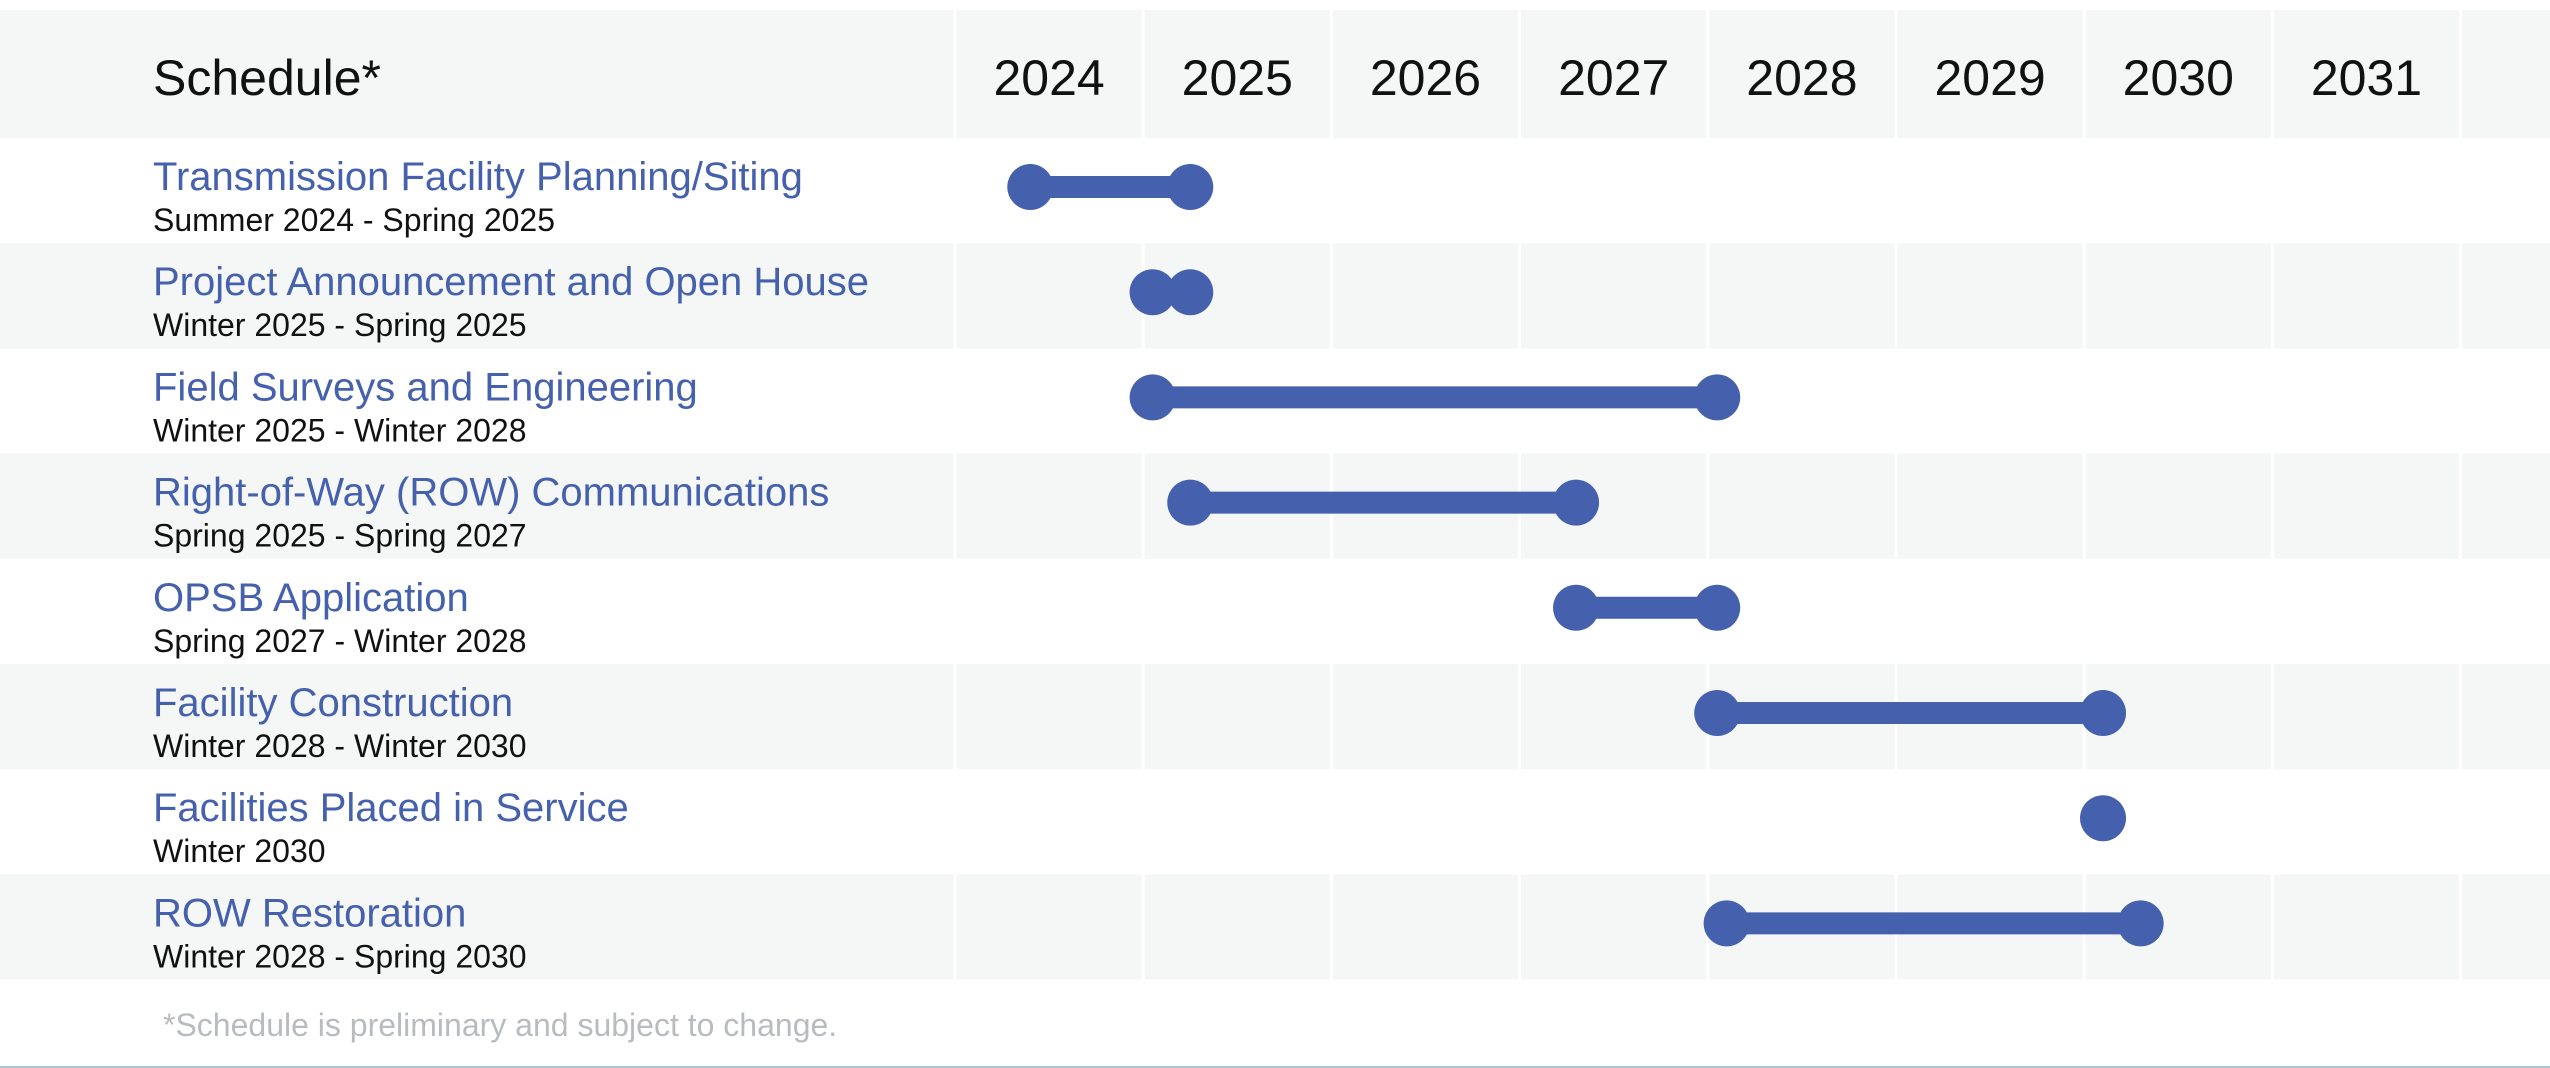  I want to click on task-period: Winter 2028 - Winter 2030, so click(340, 746).